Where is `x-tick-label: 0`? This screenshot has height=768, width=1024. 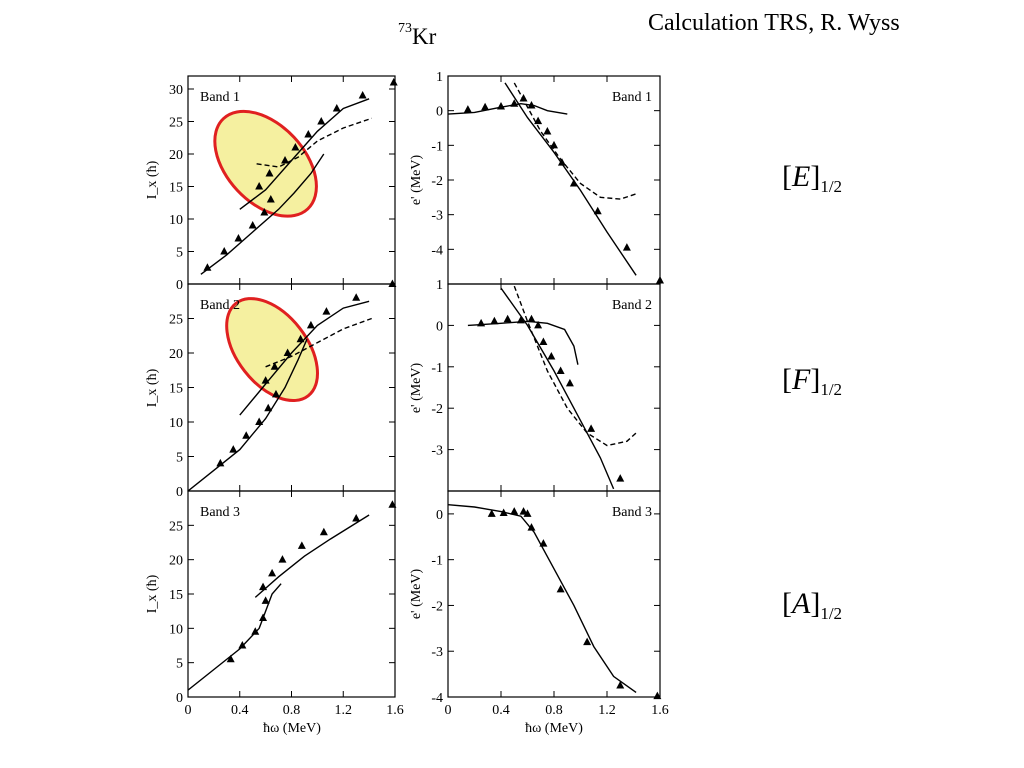
x-tick-label: 0 is located at coordinates (448, 710).